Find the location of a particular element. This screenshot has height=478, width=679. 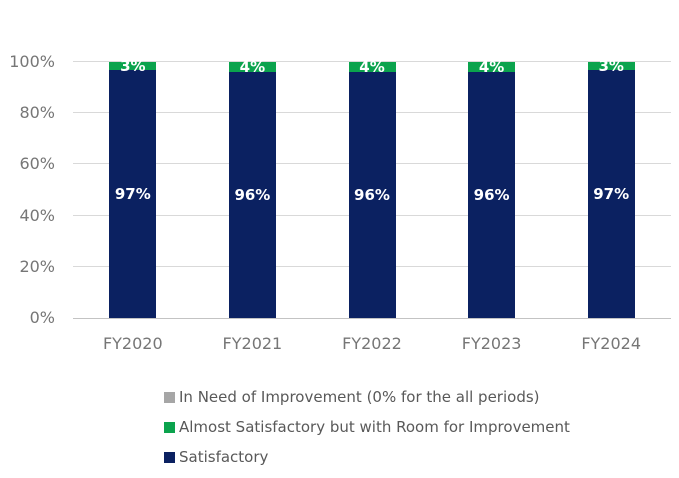

y-tick-label-100: 100% is located at coordinates (32, 61).